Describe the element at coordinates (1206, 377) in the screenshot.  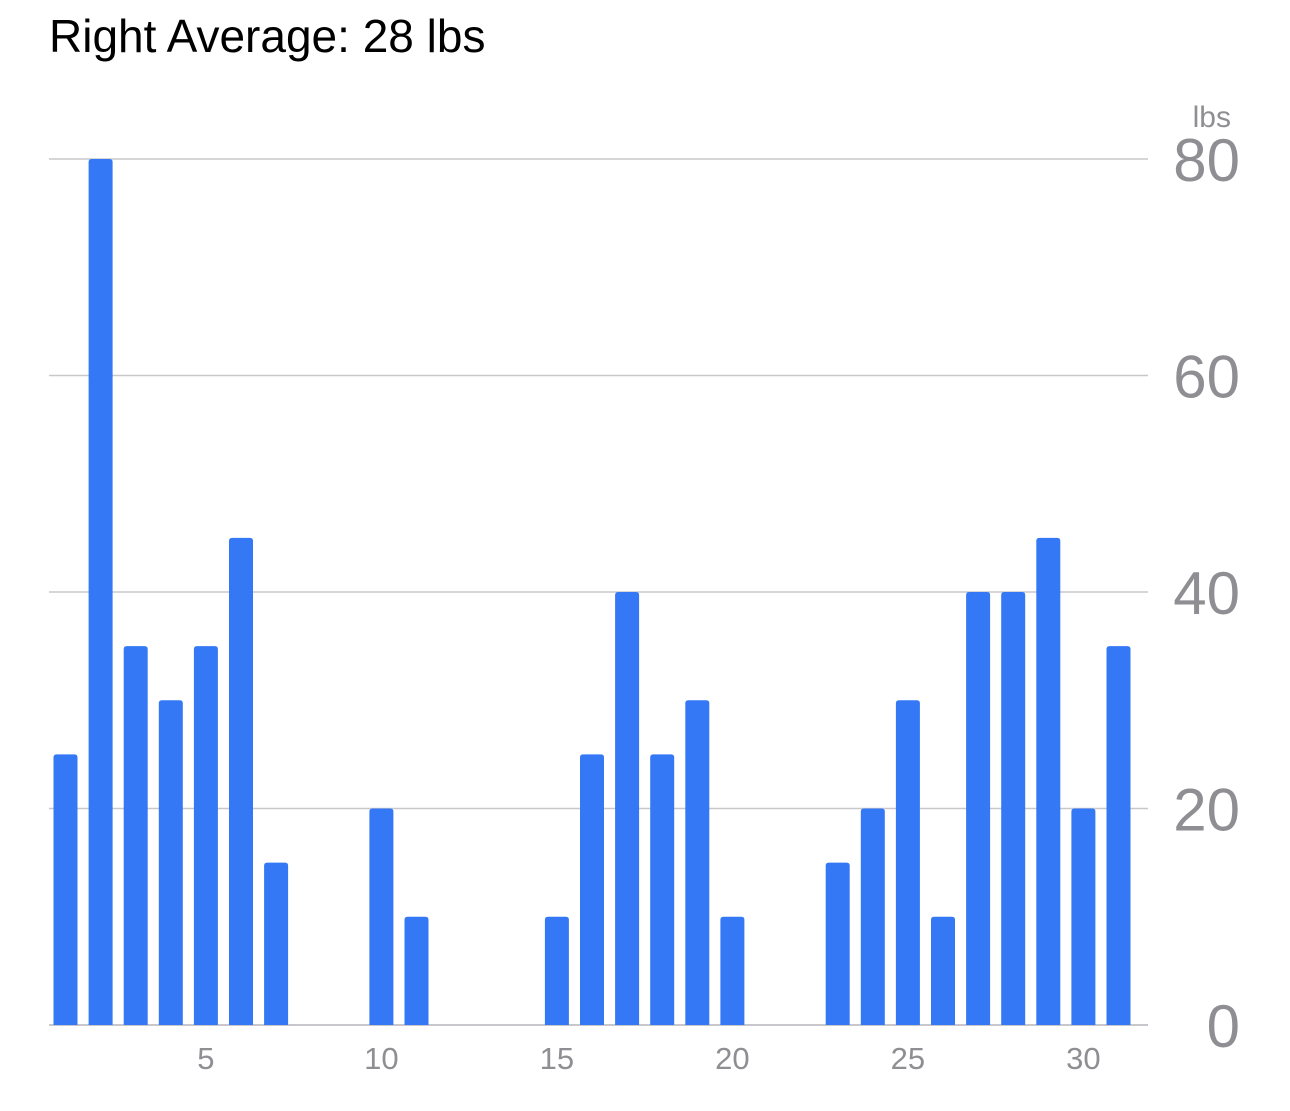
I see `y-tick-label: 60` at that location.